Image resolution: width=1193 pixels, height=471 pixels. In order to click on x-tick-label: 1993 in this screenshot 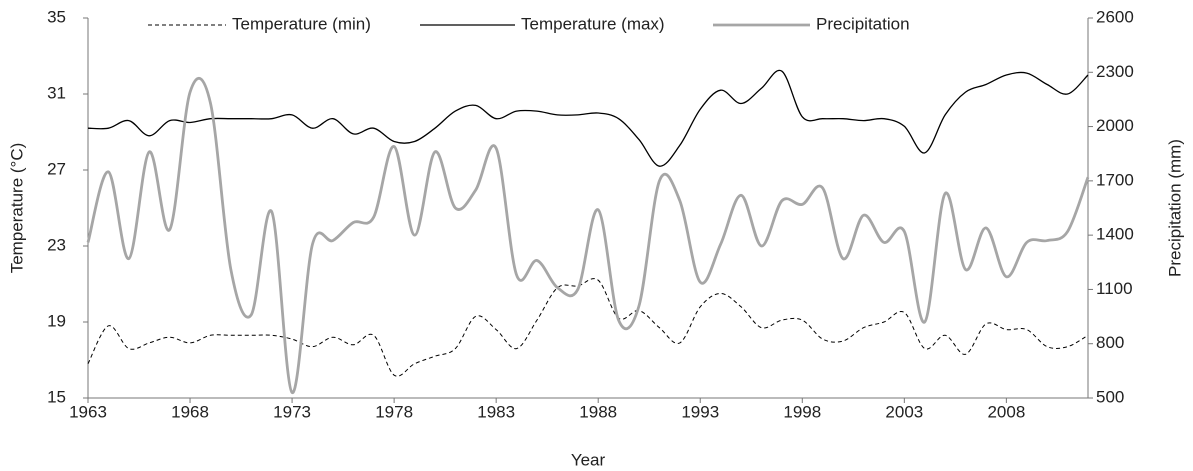, I will do `click(700, 411)`.